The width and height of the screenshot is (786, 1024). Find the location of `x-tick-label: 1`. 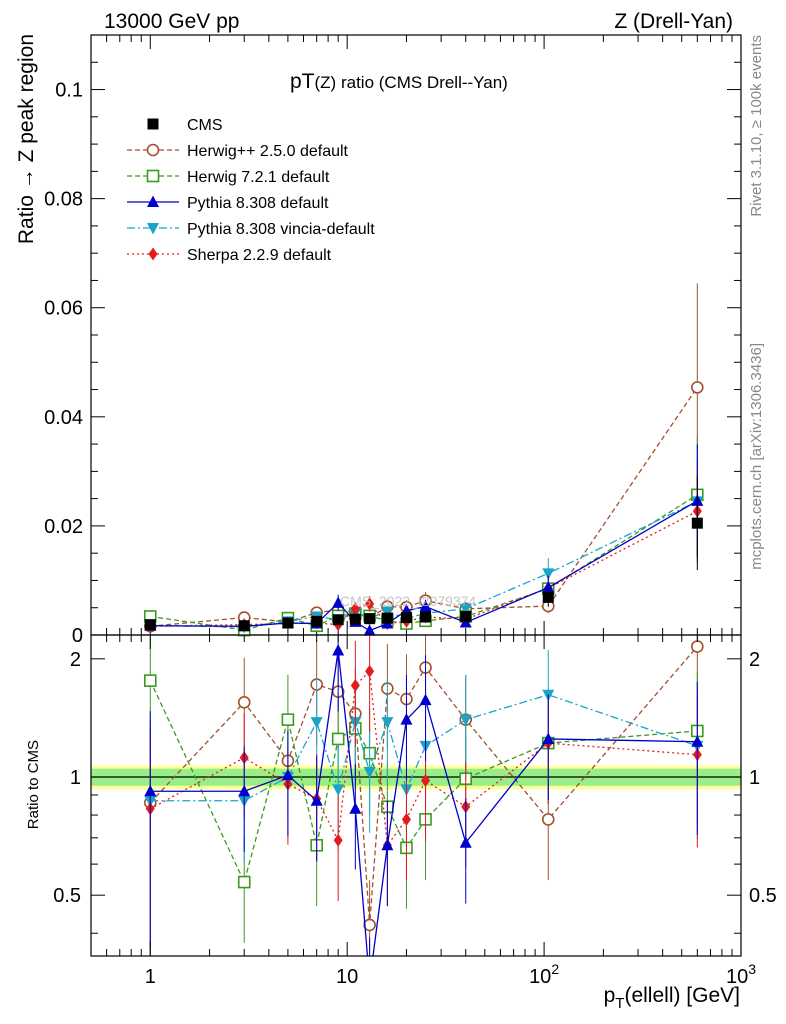

x-tick-label: 1 is located at coordinates (150, 977).